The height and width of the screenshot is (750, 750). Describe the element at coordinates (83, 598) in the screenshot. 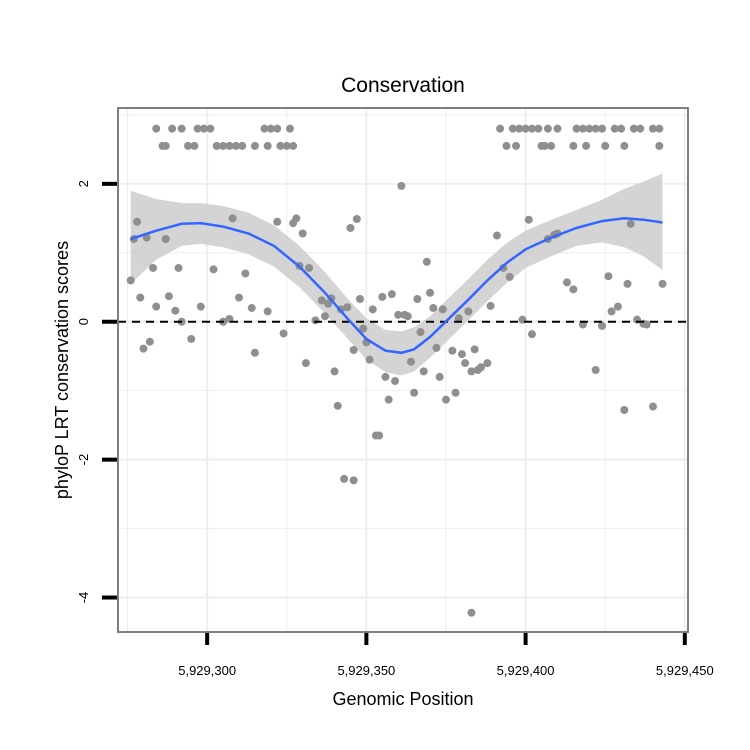

I see `y-tick-label: -4` at that location.